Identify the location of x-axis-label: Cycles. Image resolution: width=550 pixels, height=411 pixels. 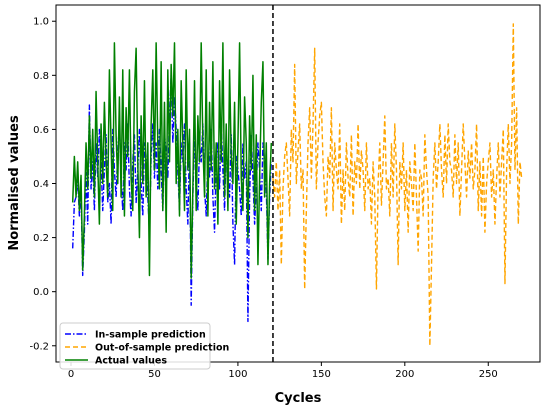
(298, 398).